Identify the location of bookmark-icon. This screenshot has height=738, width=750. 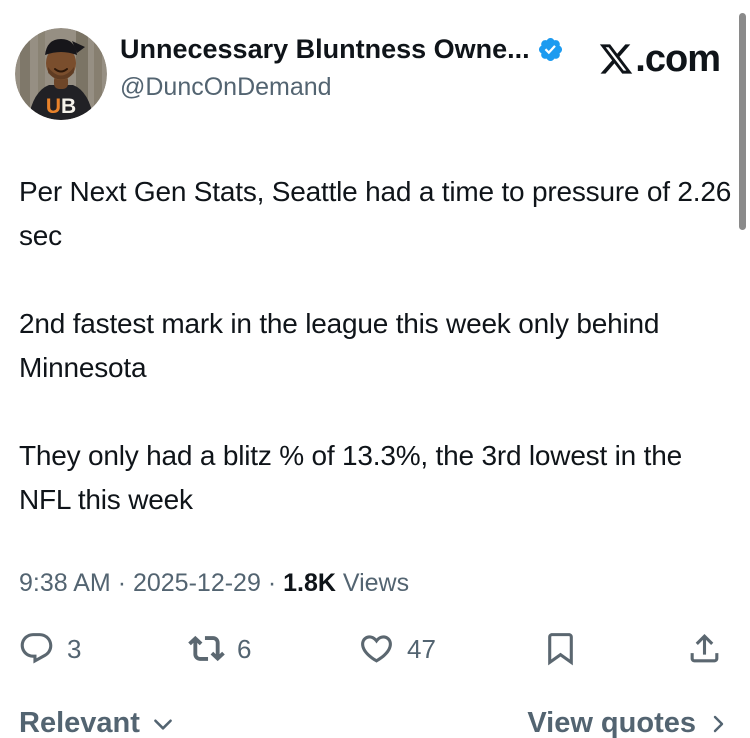
(561, 649).